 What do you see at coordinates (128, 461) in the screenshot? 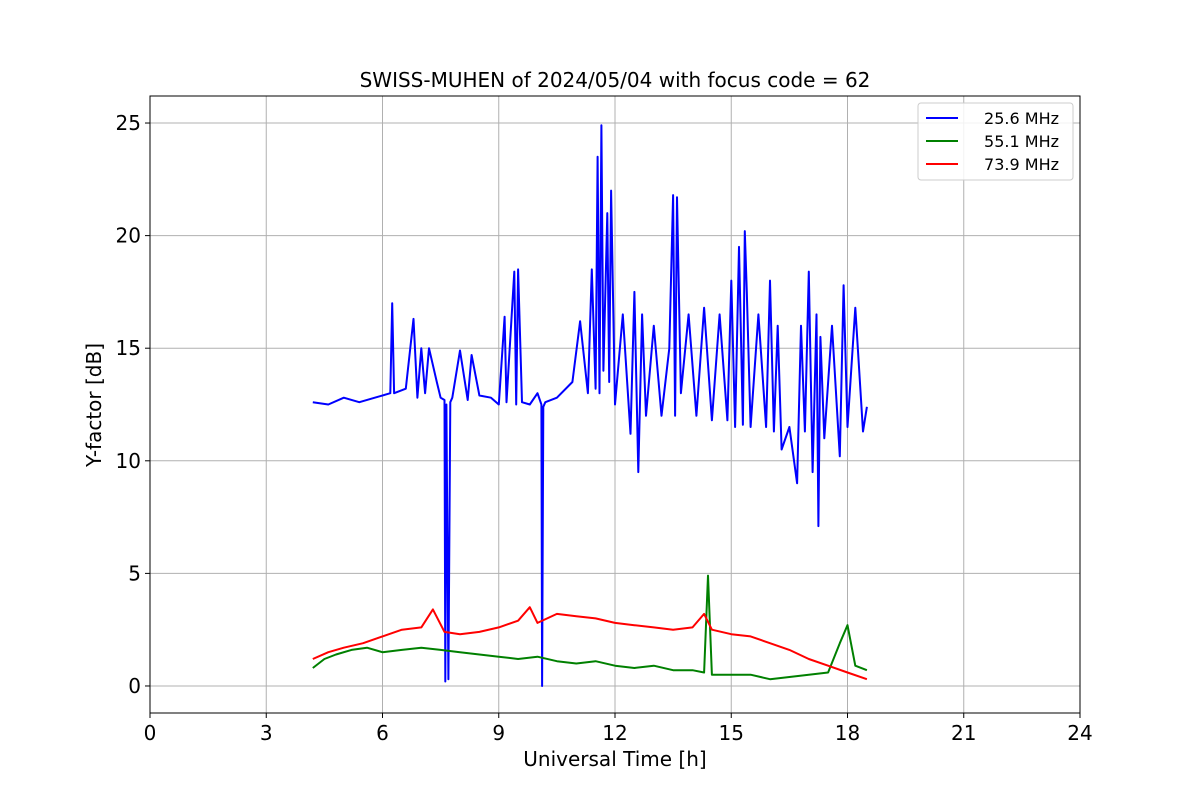
I see `y-tick-label: 10` at bounding box center [128, 461].